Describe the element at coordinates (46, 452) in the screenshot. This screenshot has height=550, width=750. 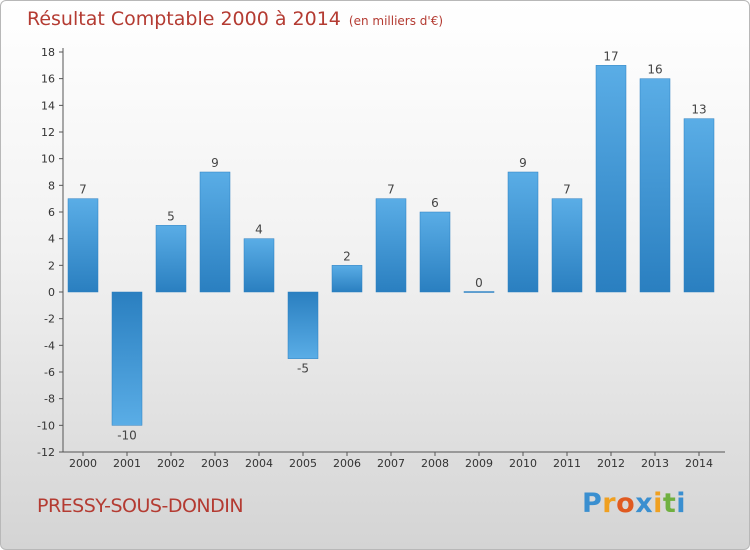
I see `y-tick-label: -12` at that location.